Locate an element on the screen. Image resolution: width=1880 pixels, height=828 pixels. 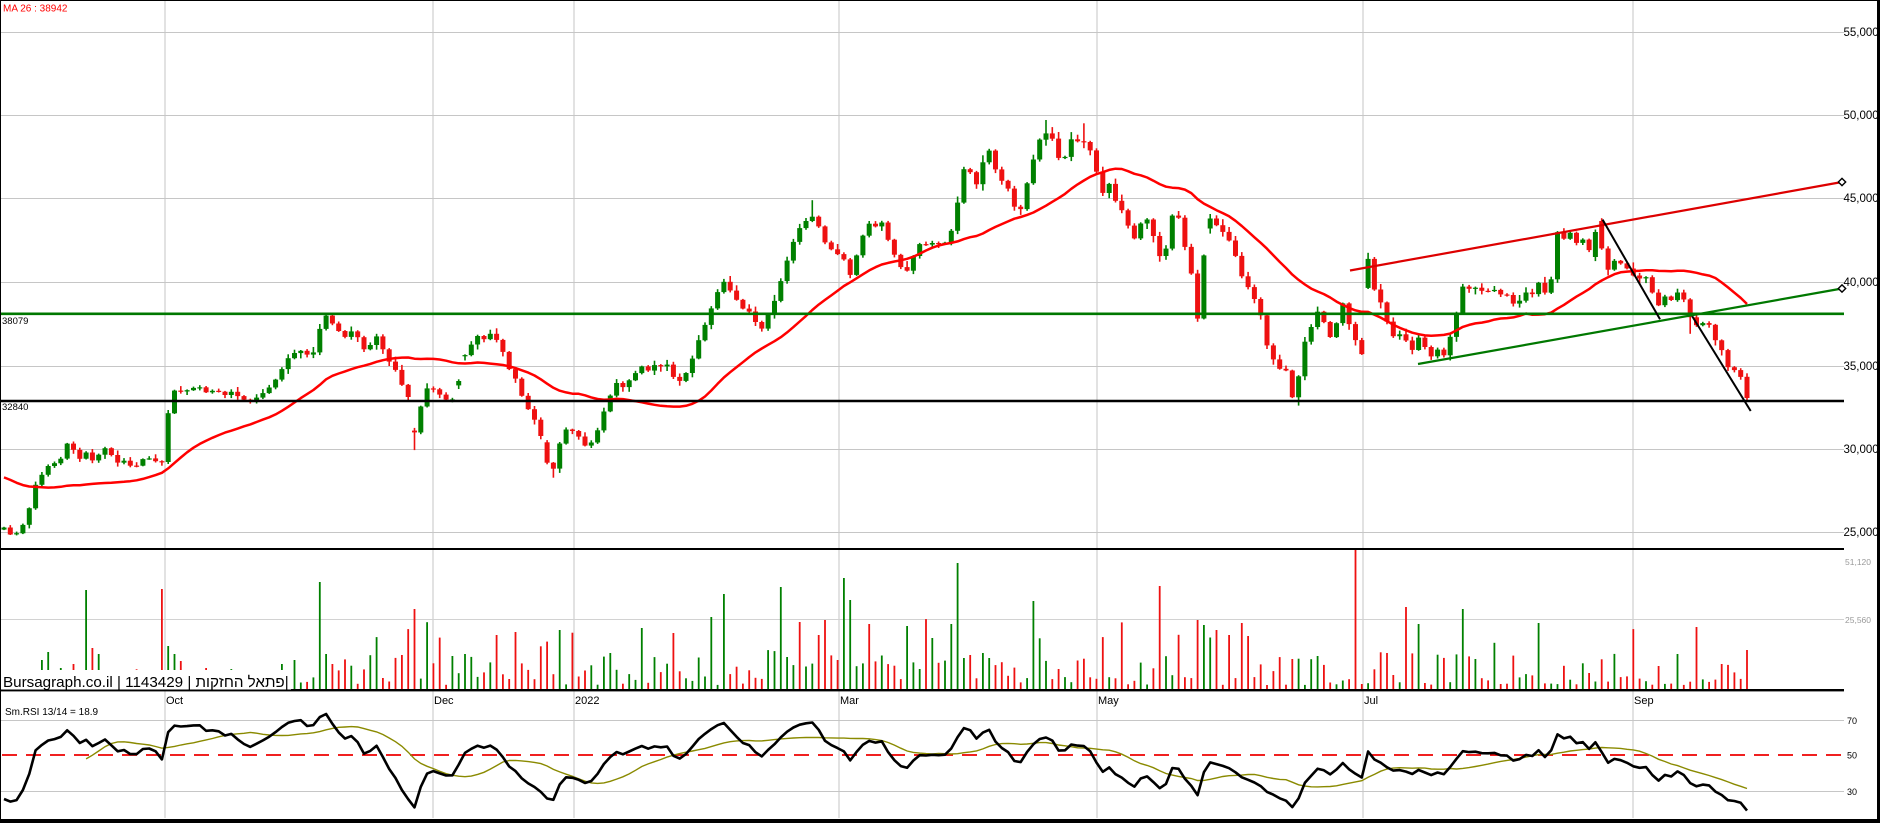
svg-text: 30 is located at coordinates (1852, 792).